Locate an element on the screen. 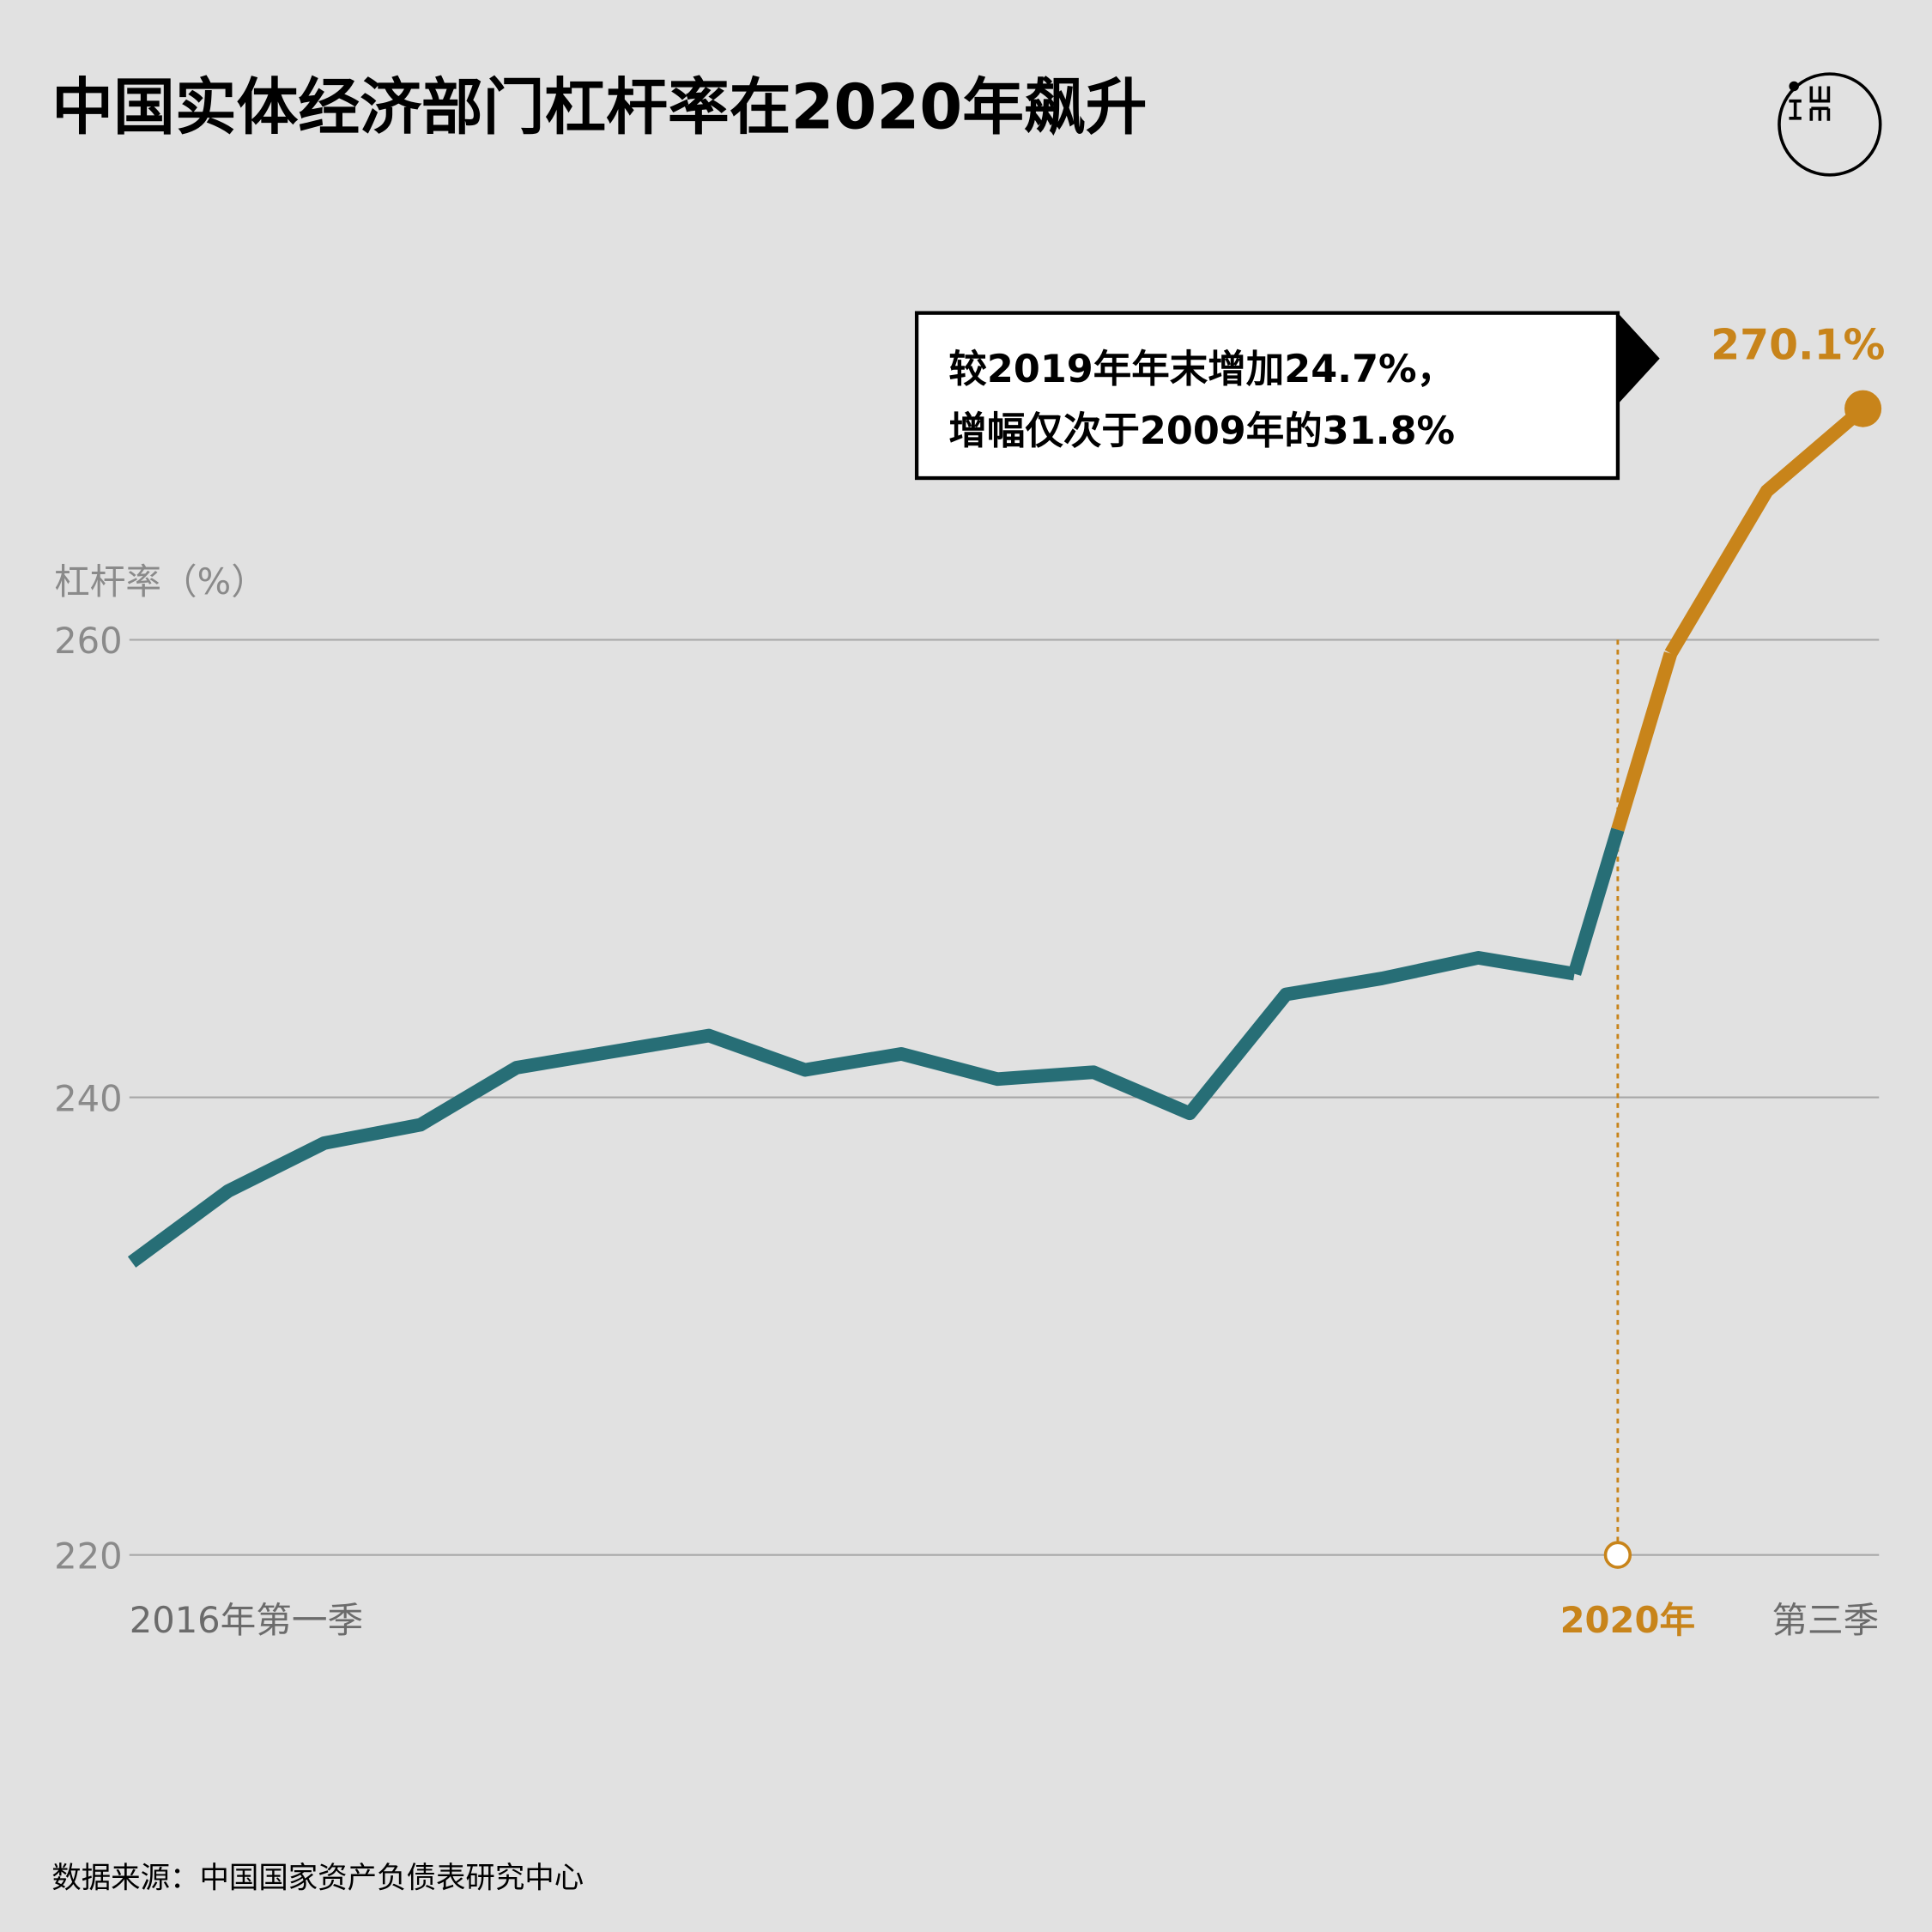  y-tick-label: 220 is located at coordinates (88, 1557).